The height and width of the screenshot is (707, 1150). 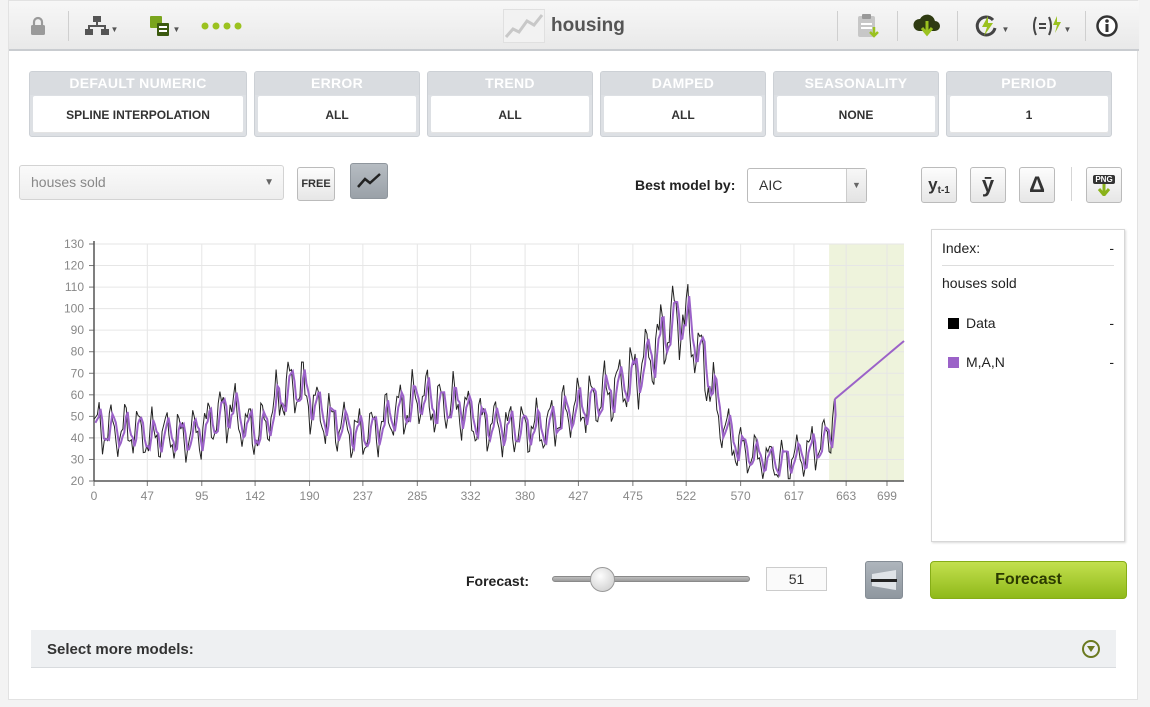 What do you see at coordinates (148, 496) in the screenshot?
I see `x-tick-label: 47` at bounding box center [148, 496].